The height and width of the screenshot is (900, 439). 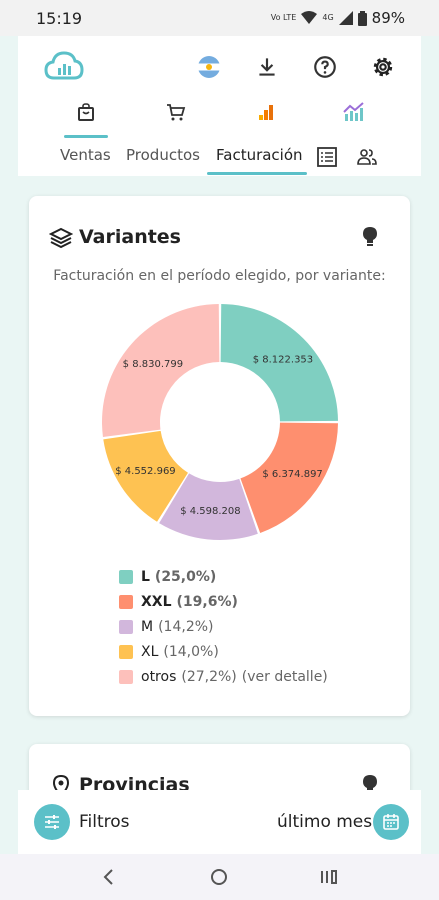 What do you see at coordinates (327, 157) in the screenshot?
I see `list-icon` at bounding box center [327, 157].